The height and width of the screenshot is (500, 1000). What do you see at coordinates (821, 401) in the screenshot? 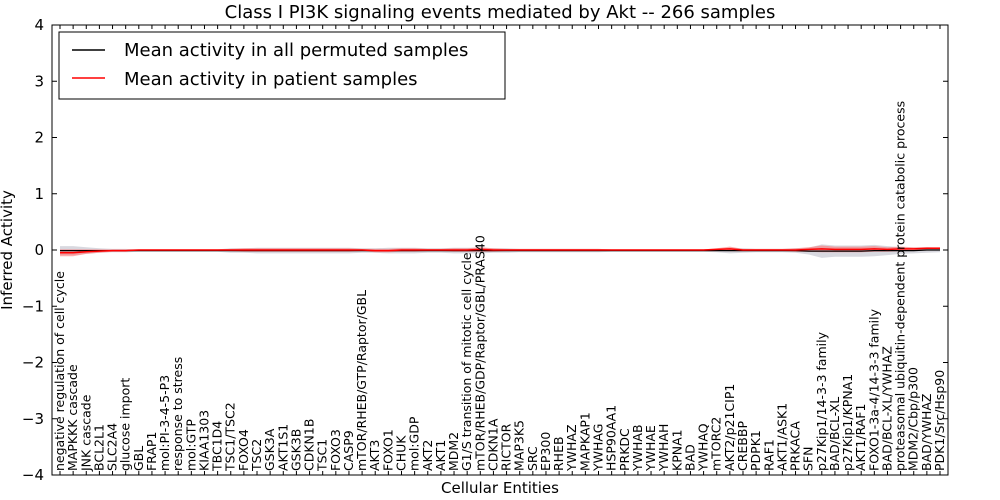
I see `x-tick-label: p27Kip1/14-3-3 family` at bounding box center [821, 401].